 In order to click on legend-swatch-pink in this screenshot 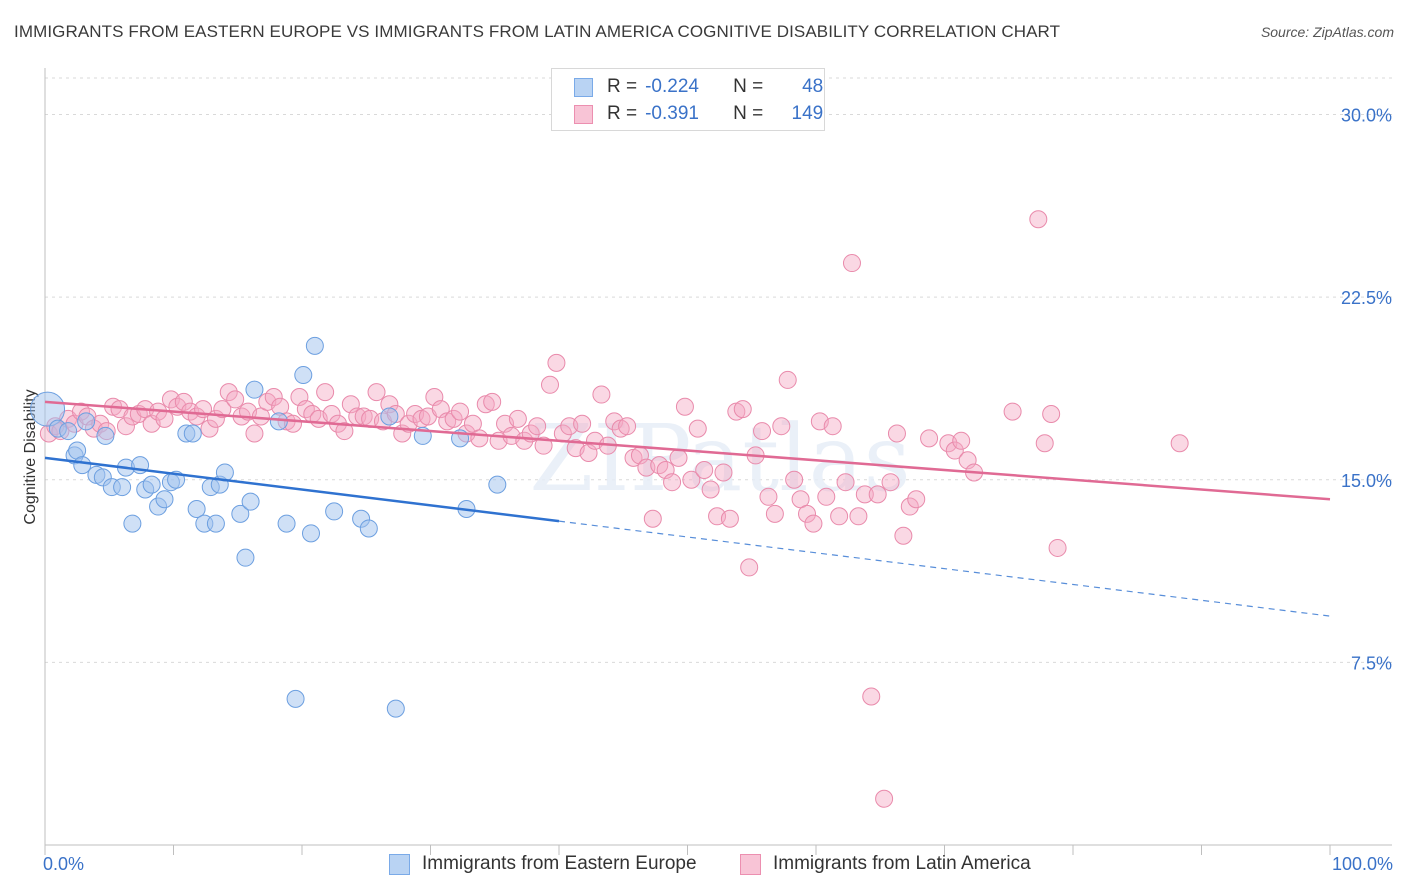, I will do `click(583, 114)`.